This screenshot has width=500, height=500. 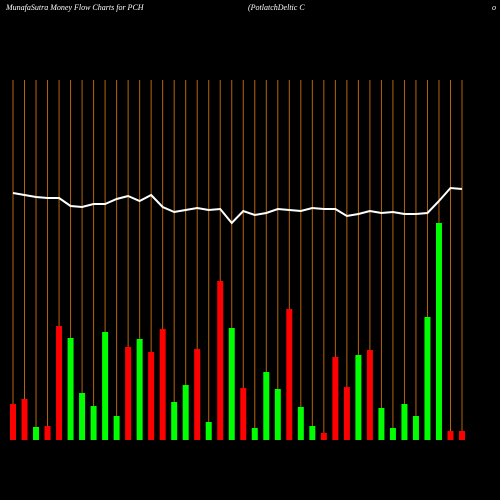 What do you see at coordinates (75, 7) in the screenshot?
I see `chart-title: MunafaSutra Money Flow Charts for PCH` at bounding box center [75, 7].